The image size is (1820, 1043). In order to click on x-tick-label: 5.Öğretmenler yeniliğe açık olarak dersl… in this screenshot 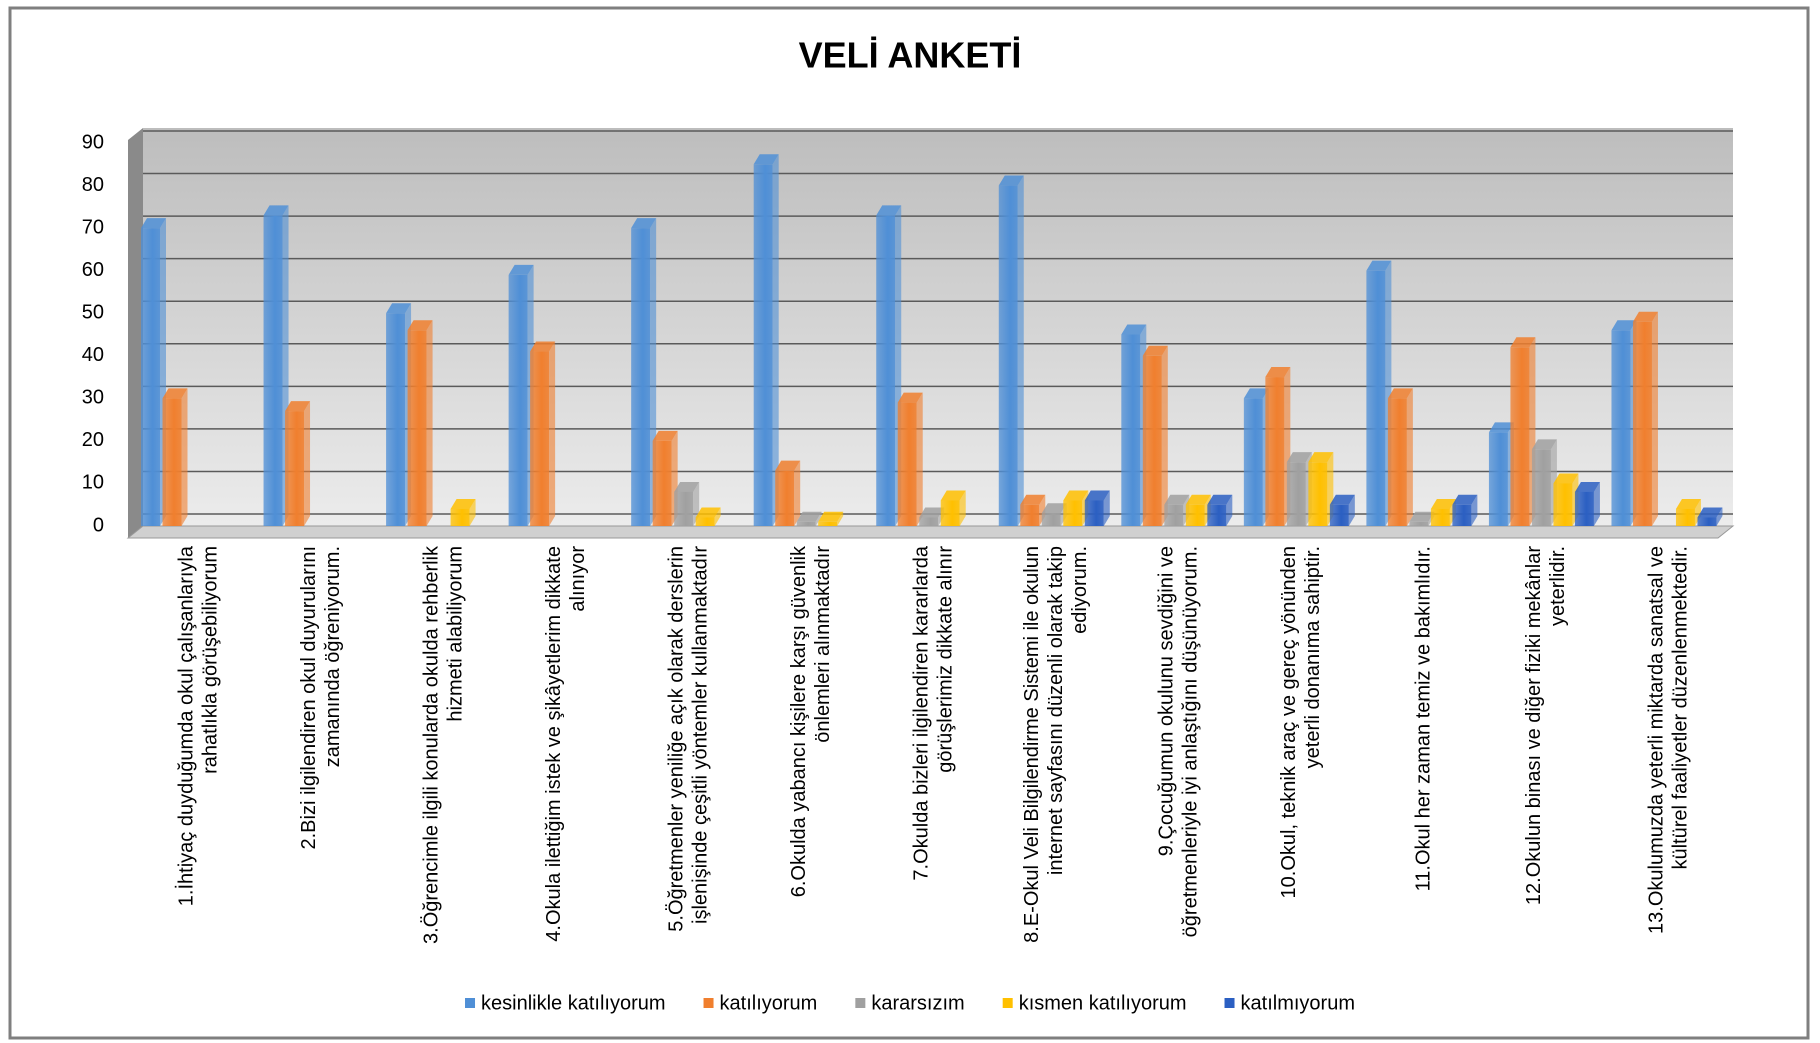, I will do `click(688, 739)`.